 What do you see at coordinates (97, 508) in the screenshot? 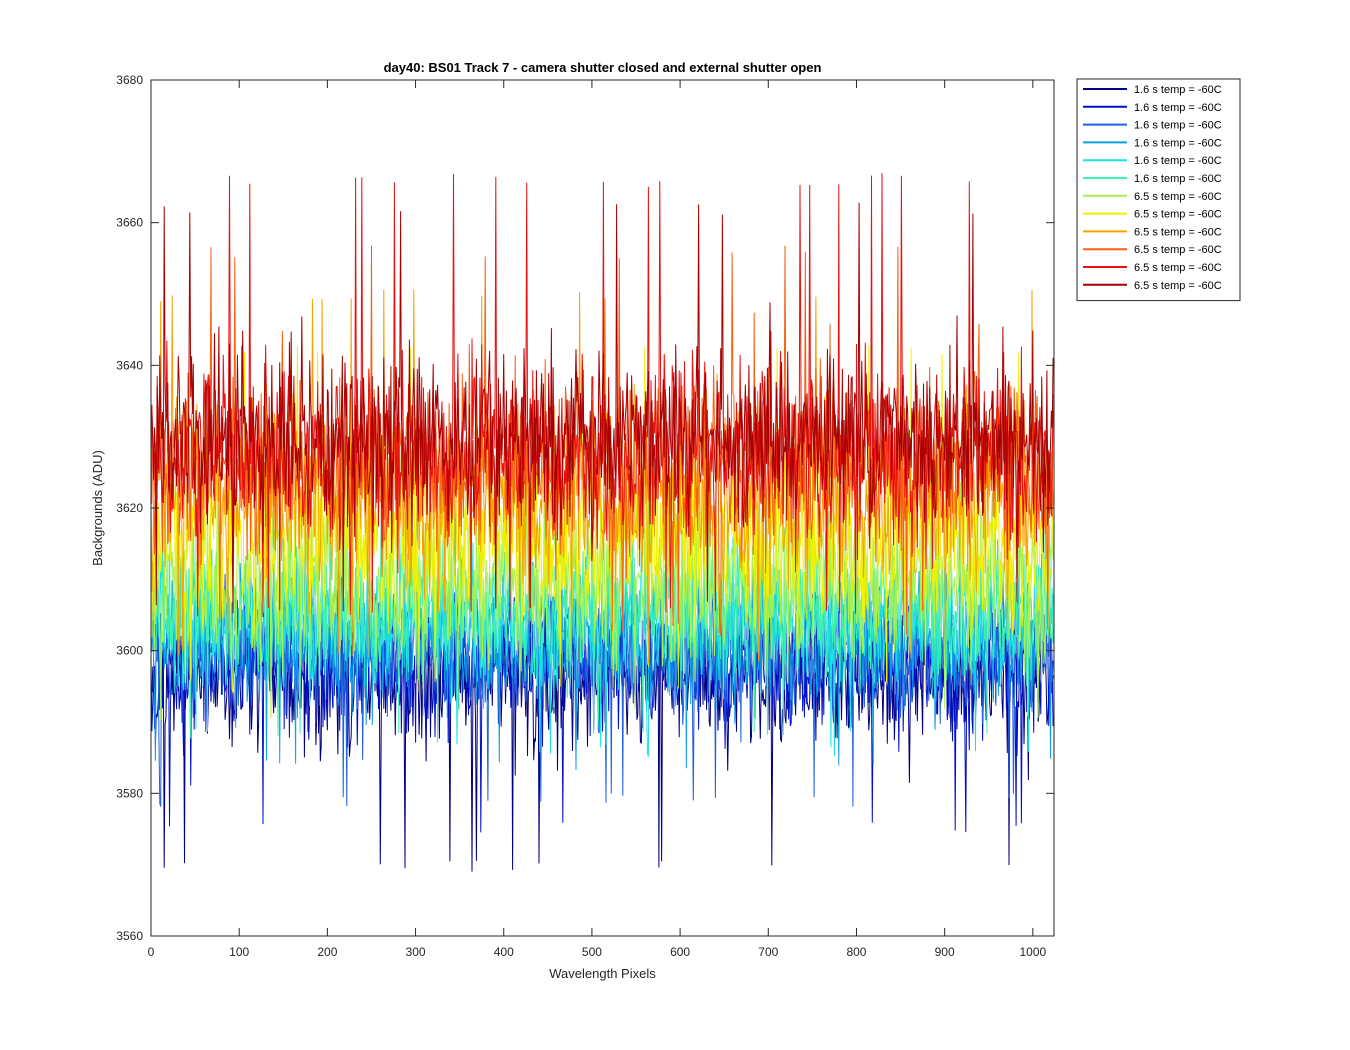
I see `y-axis-label: Backgrounds (ADU)` at bounding box center [97, 508].